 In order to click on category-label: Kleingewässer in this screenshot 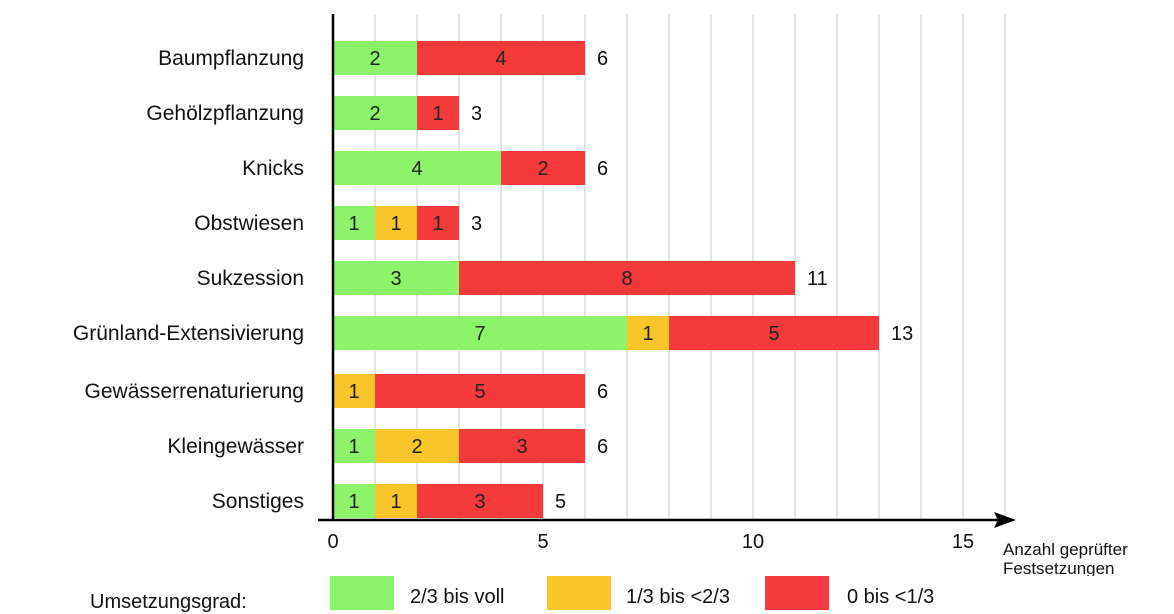, I will do `click(235, 446)`.